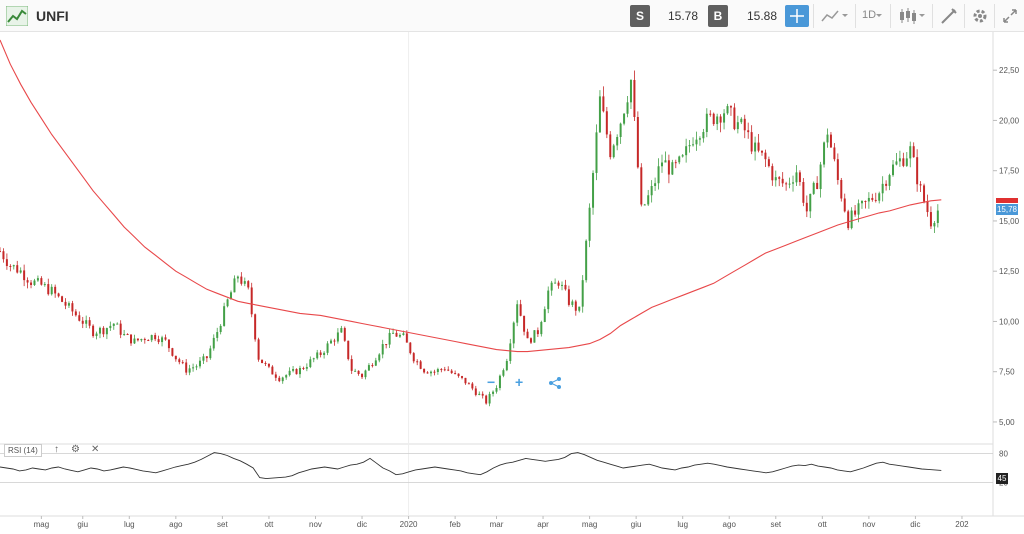 This screenshot has height=534, width=1024. Describe the element at coordinates (823, 524) in the screenshot. I see `x-tick-label: ott` at that location.